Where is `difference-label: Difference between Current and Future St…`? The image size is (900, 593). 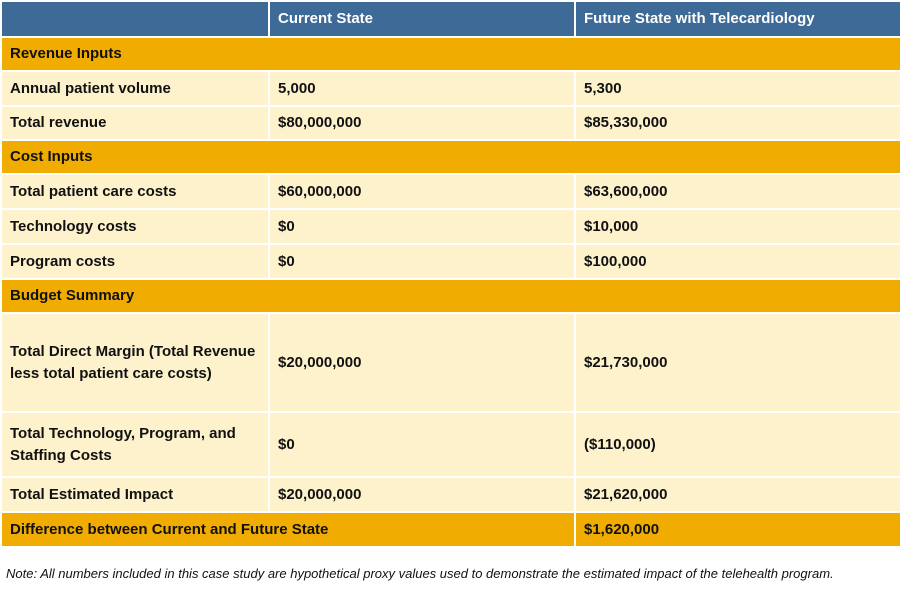
difference-label: Difference between Current and Future St… is located at coordinates (288, 529).